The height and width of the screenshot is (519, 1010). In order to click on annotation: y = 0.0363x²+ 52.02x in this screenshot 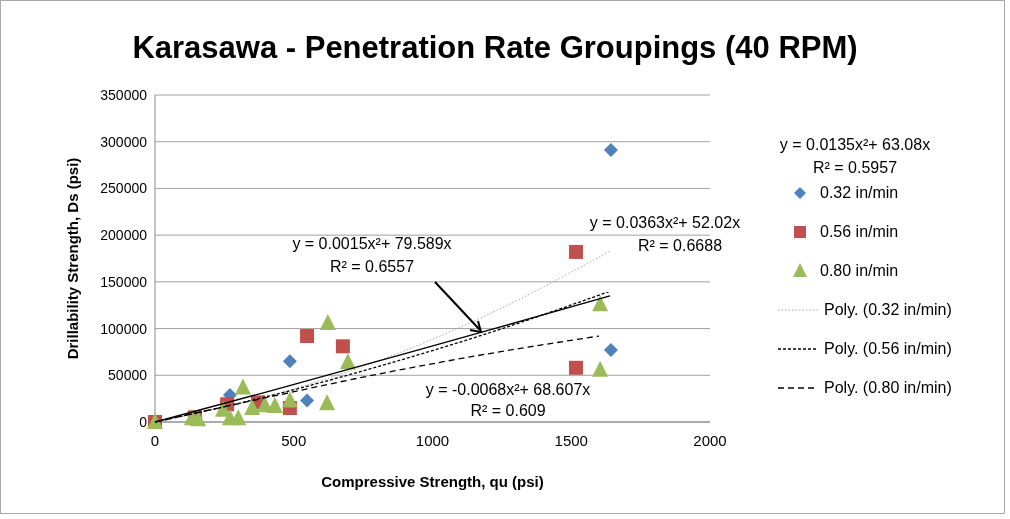, I will do `click(665, 222)`.